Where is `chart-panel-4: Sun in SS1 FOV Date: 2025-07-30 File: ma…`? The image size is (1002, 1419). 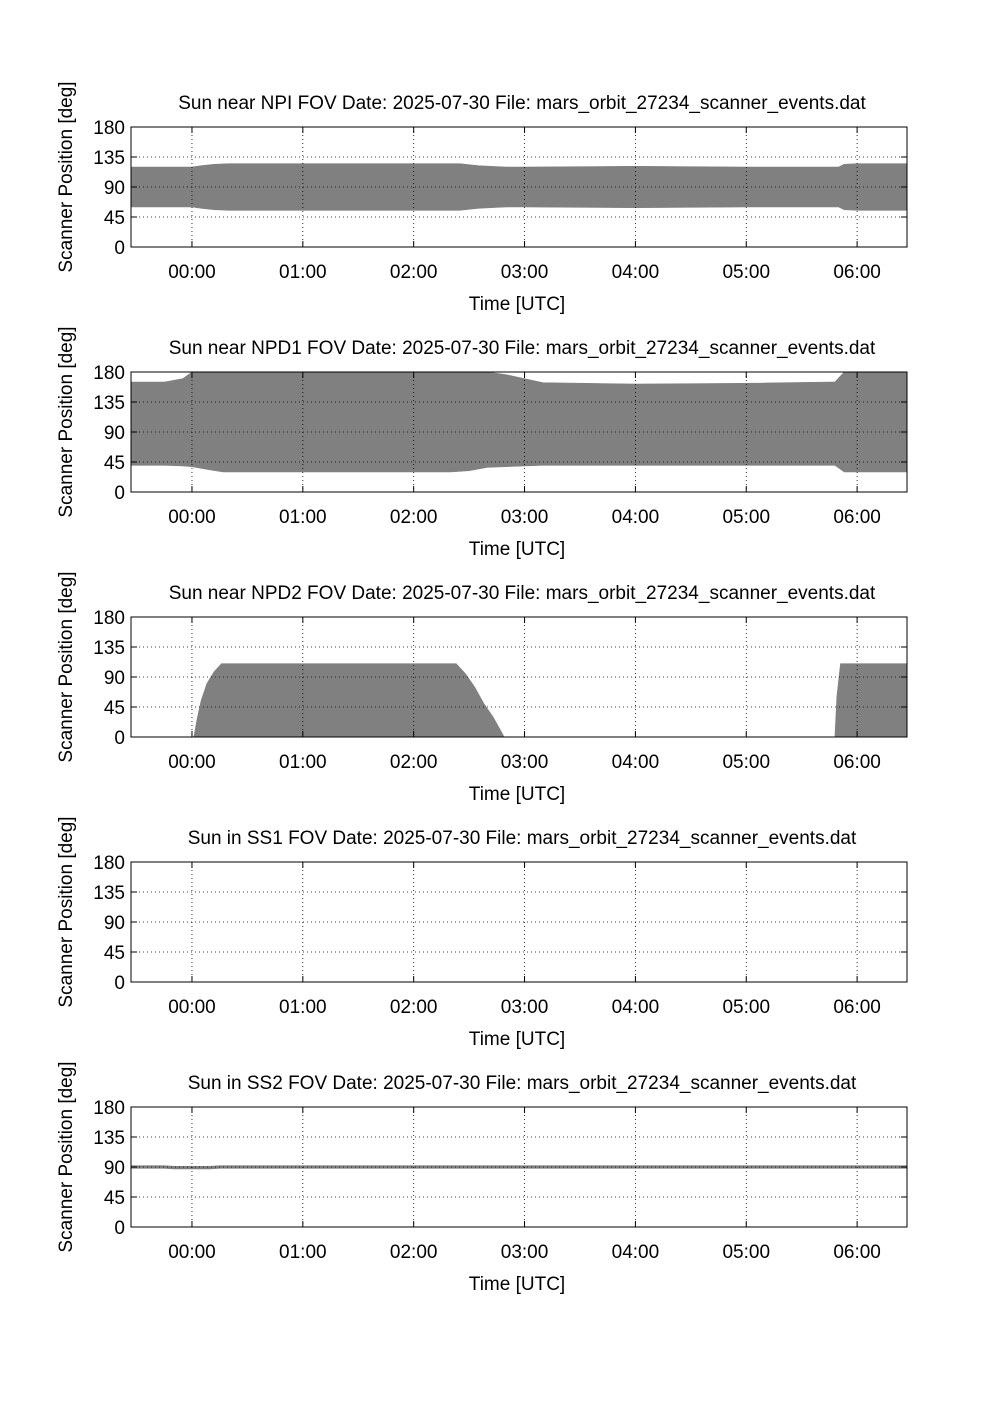 chart-panel-4: Sun in SS1 FOV Date: 2025-07-30 File: ma… is located at coordinates (482, 933).